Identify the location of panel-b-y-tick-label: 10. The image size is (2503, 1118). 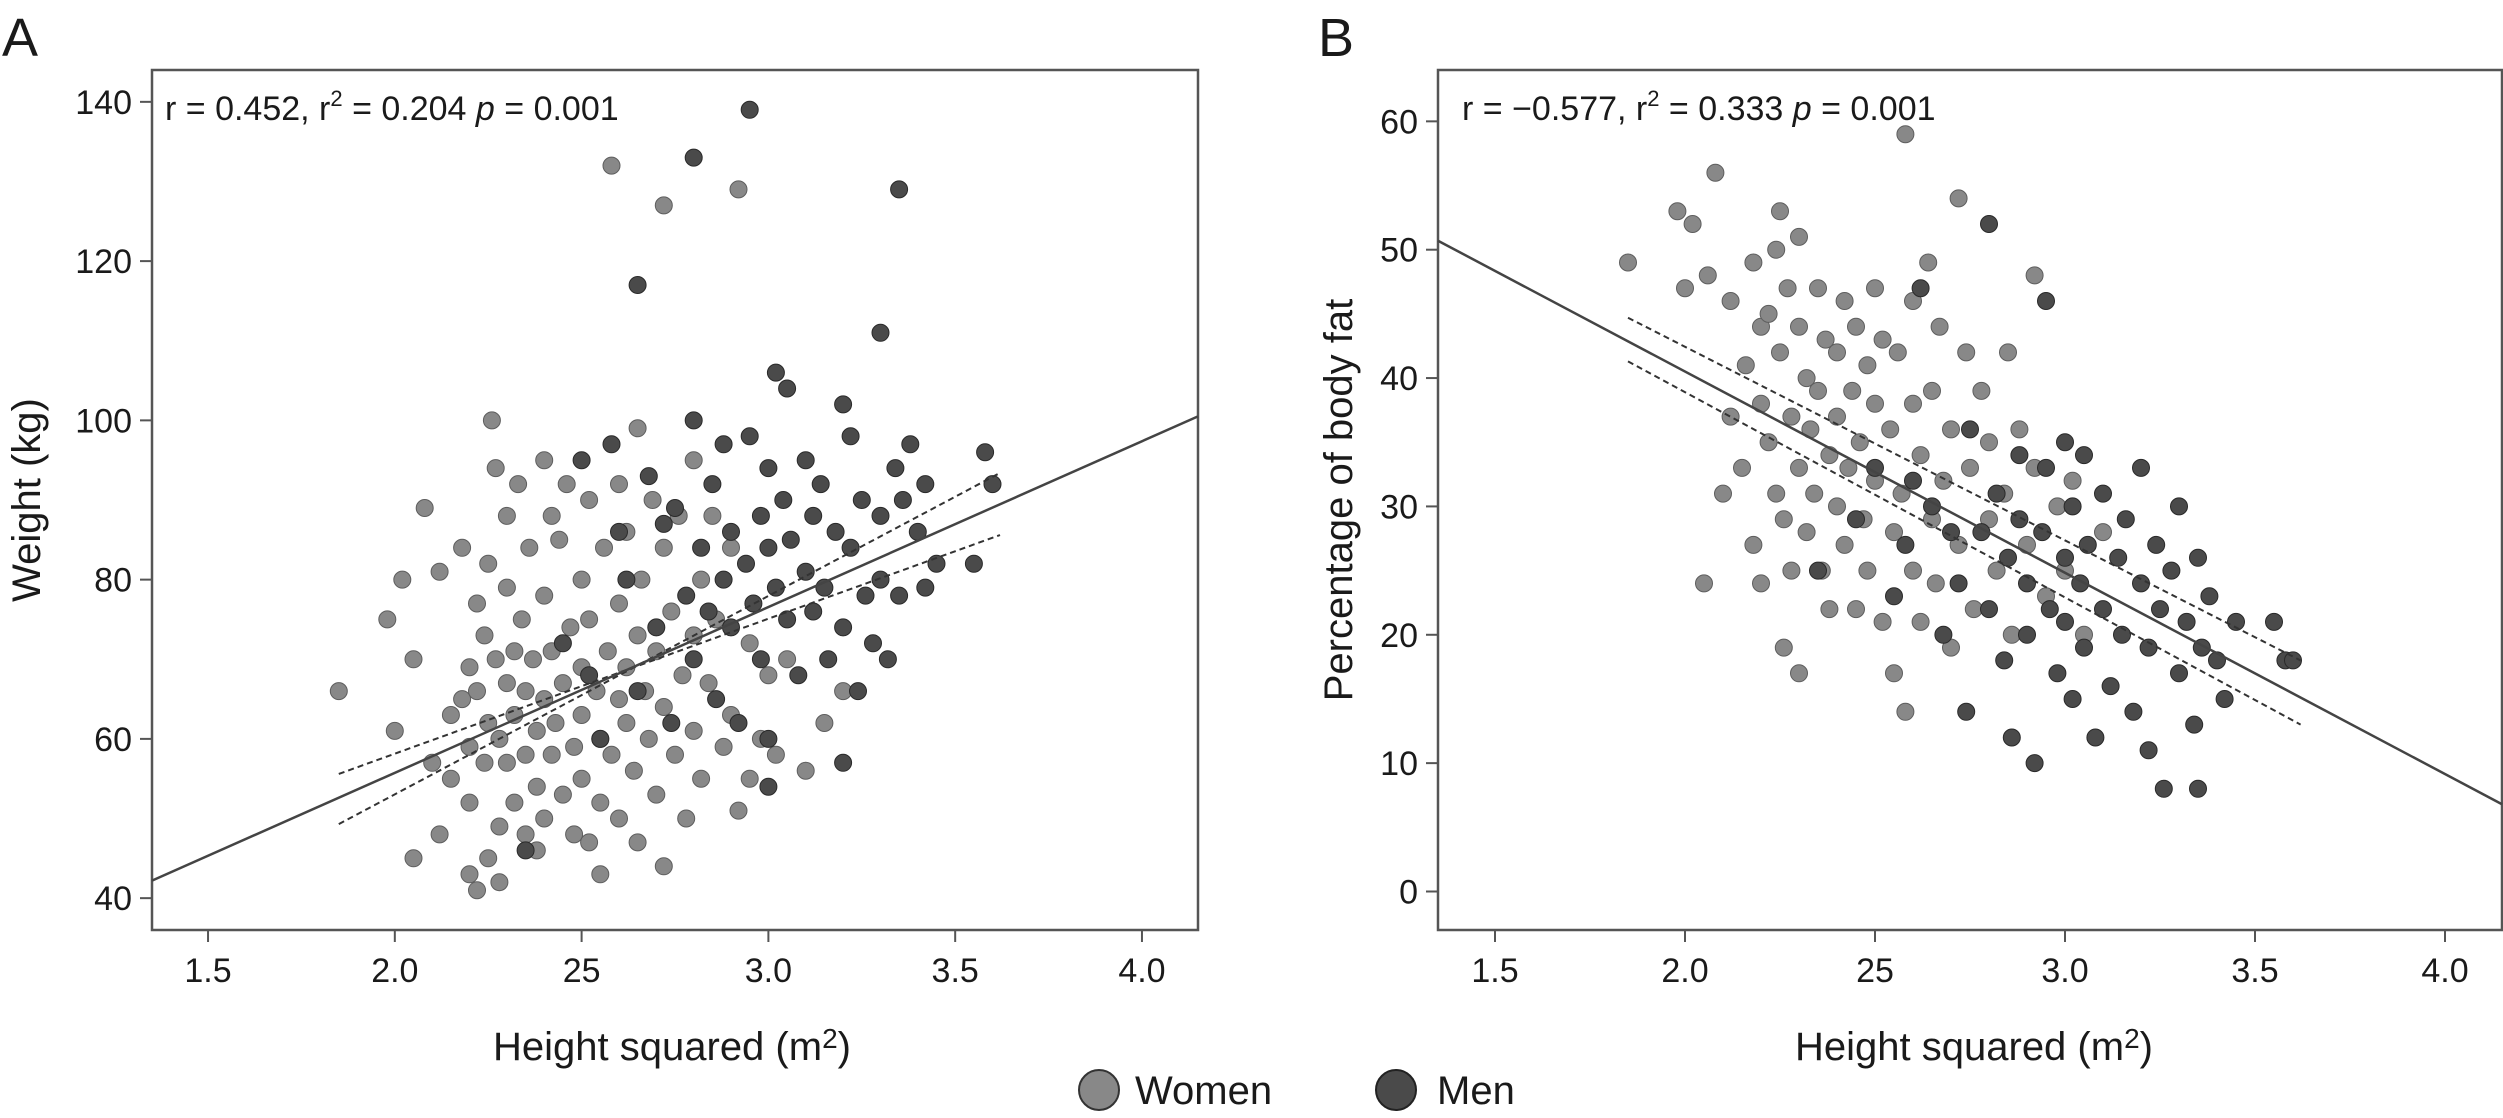
(1399, 764).